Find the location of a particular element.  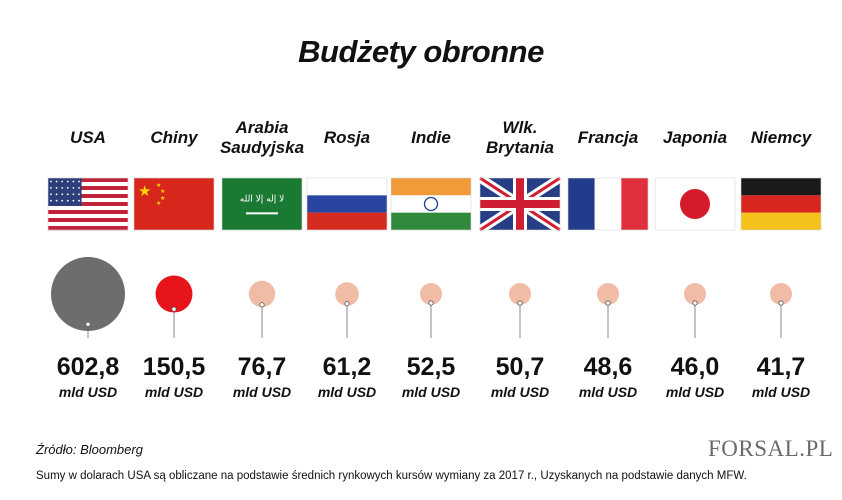

unit-label-8: mld USD is located at coordinates (781, 392).